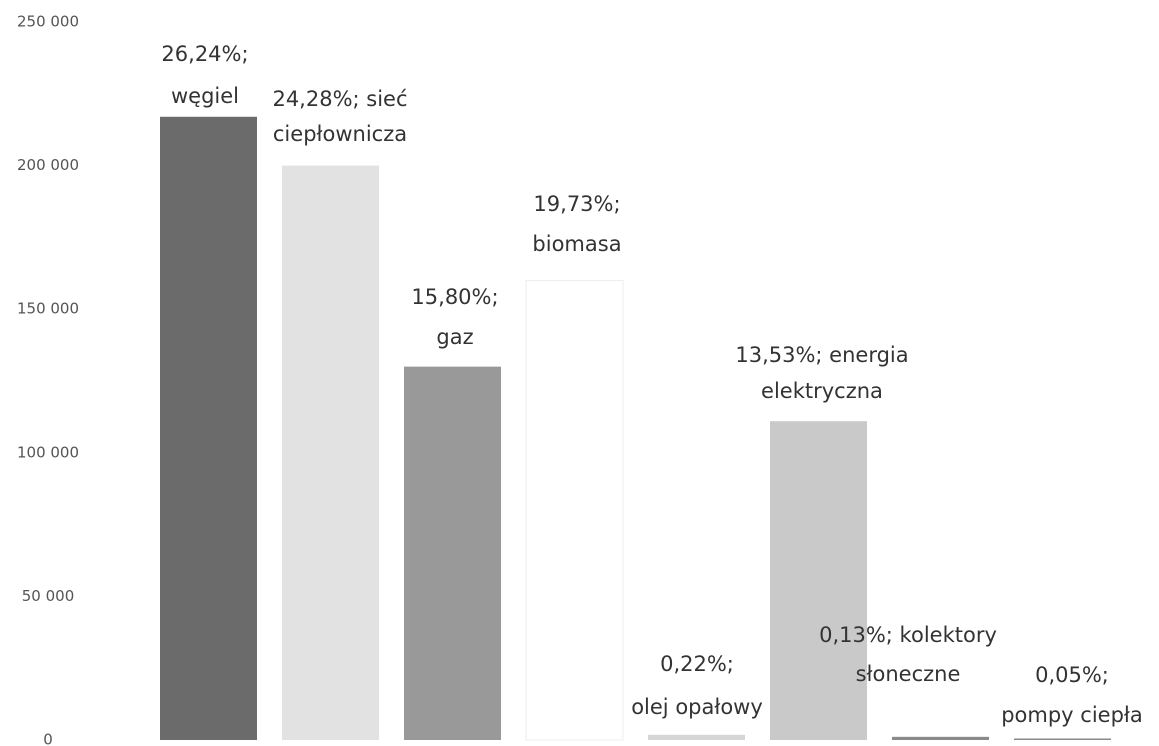  What do you see at coordinates (339, 99) in the screenshot?
I see `data-label: 24,28%; sieć` at bounding box center [339, 99].